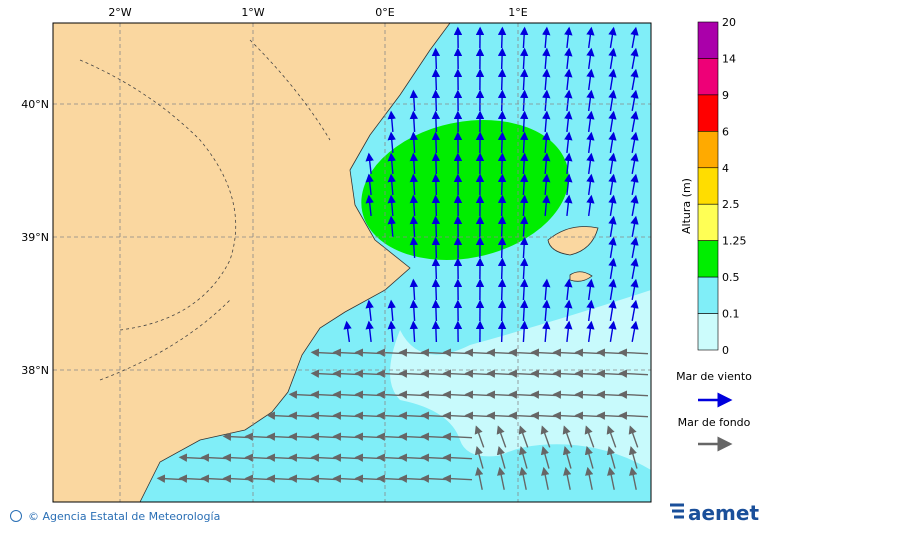  What do you see at coordinates (722, 186) in the screenshot?
I see `colorbar: 20 14 9 6 4 2.5 1.25 0.5 0.1 0` at bounding box center [722, 186].